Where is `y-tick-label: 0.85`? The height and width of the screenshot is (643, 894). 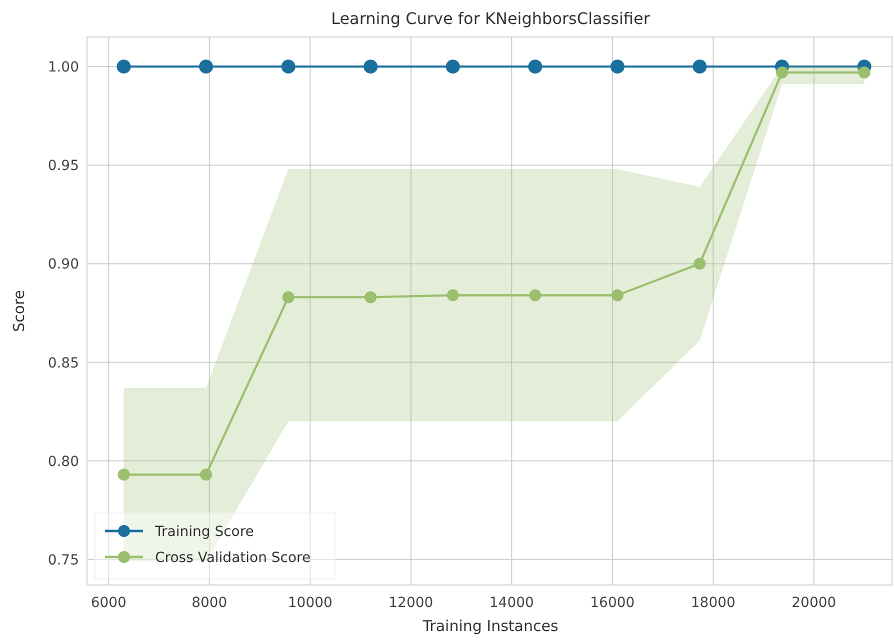
y-tick-label: 0.85 is located at coordinates (63, 363).